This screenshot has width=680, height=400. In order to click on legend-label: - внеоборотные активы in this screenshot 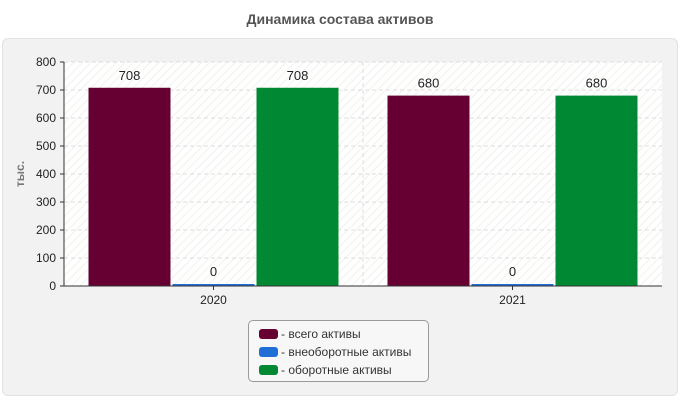, I will do `click(346, 352)`.